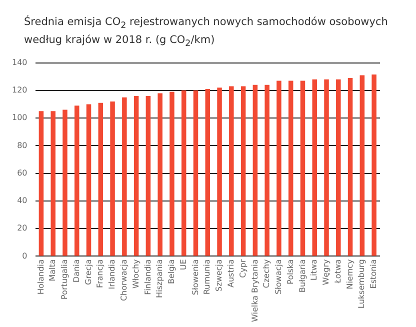 This screenshot has height=327, width=416. What do you see at coordinates (25, 255) in the screenshot?
I see `y-tick-label: 0` at bounding box center [25, 255].